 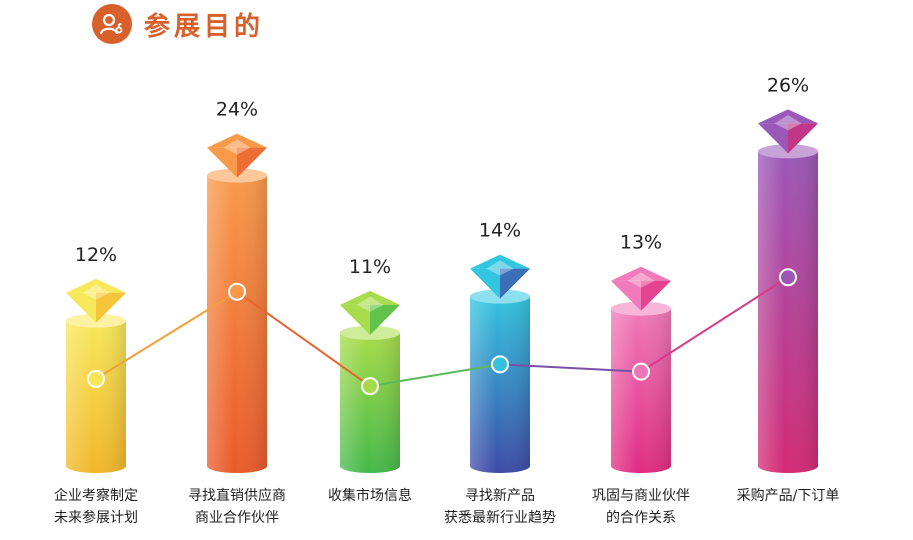 What do you see at coordinates (500, 507) in the screenshot?
I see `category-label: 寻找新产品获悉最新行业趋势` at bounding box center [500, 507].